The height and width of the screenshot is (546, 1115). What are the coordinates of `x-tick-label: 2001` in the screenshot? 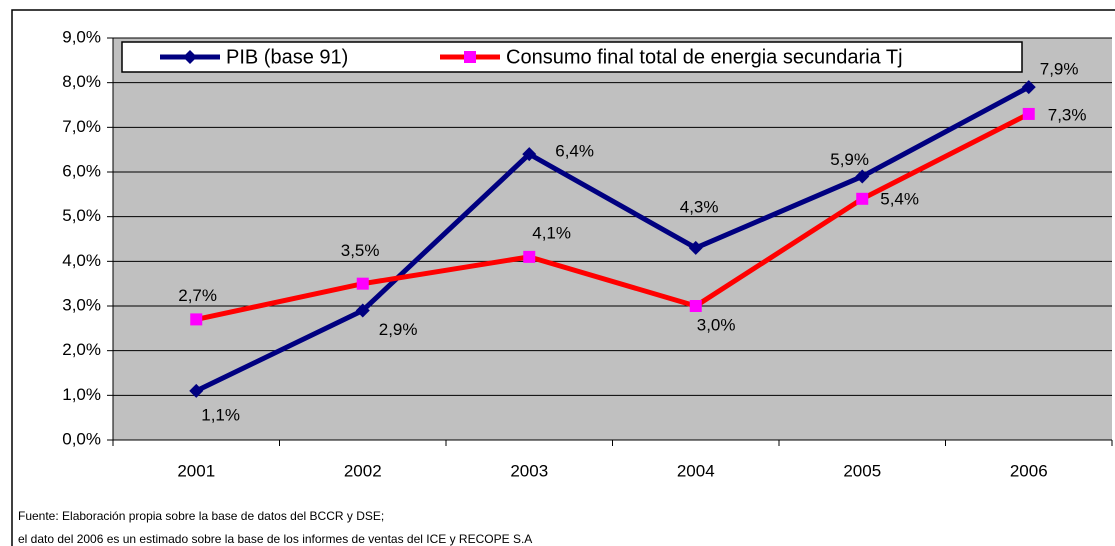 It's located at (196, 470).